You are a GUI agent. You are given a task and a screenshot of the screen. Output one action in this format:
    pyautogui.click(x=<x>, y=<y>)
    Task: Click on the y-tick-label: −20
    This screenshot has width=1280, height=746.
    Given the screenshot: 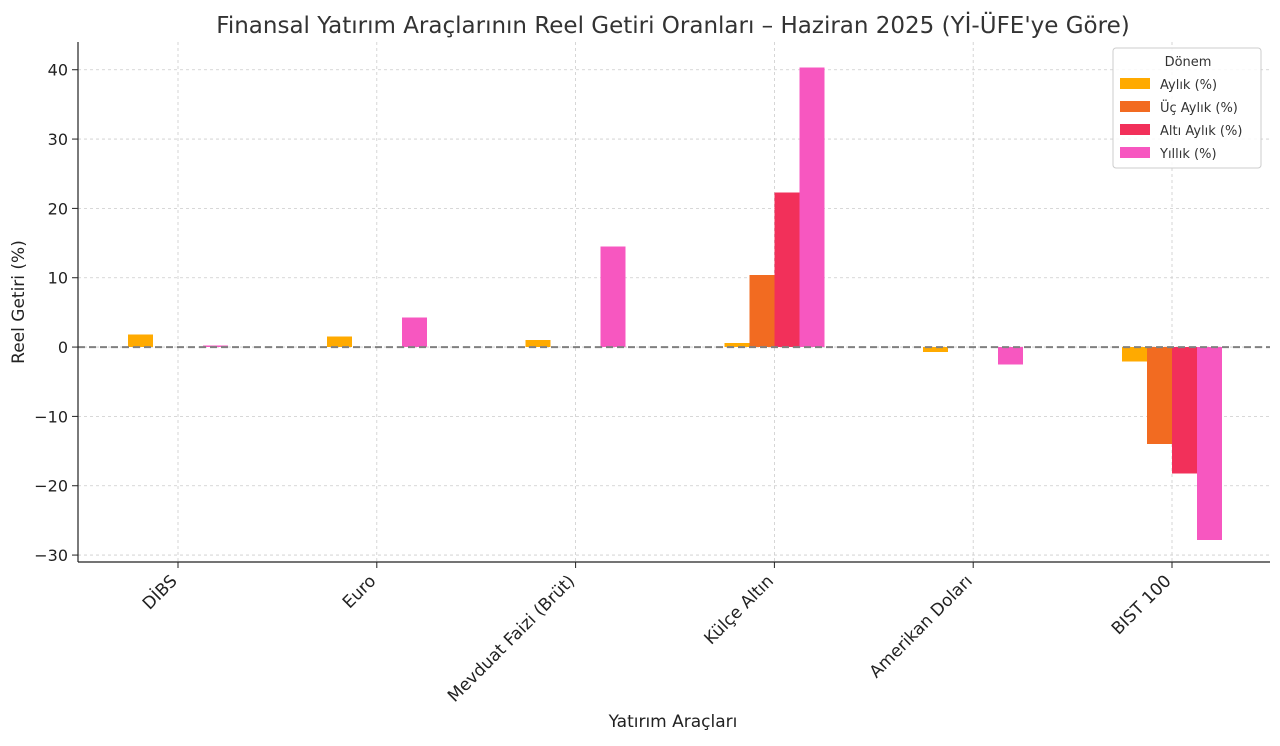 What is the action you would take?
    pyautogui.click(x=51, y=486)
    